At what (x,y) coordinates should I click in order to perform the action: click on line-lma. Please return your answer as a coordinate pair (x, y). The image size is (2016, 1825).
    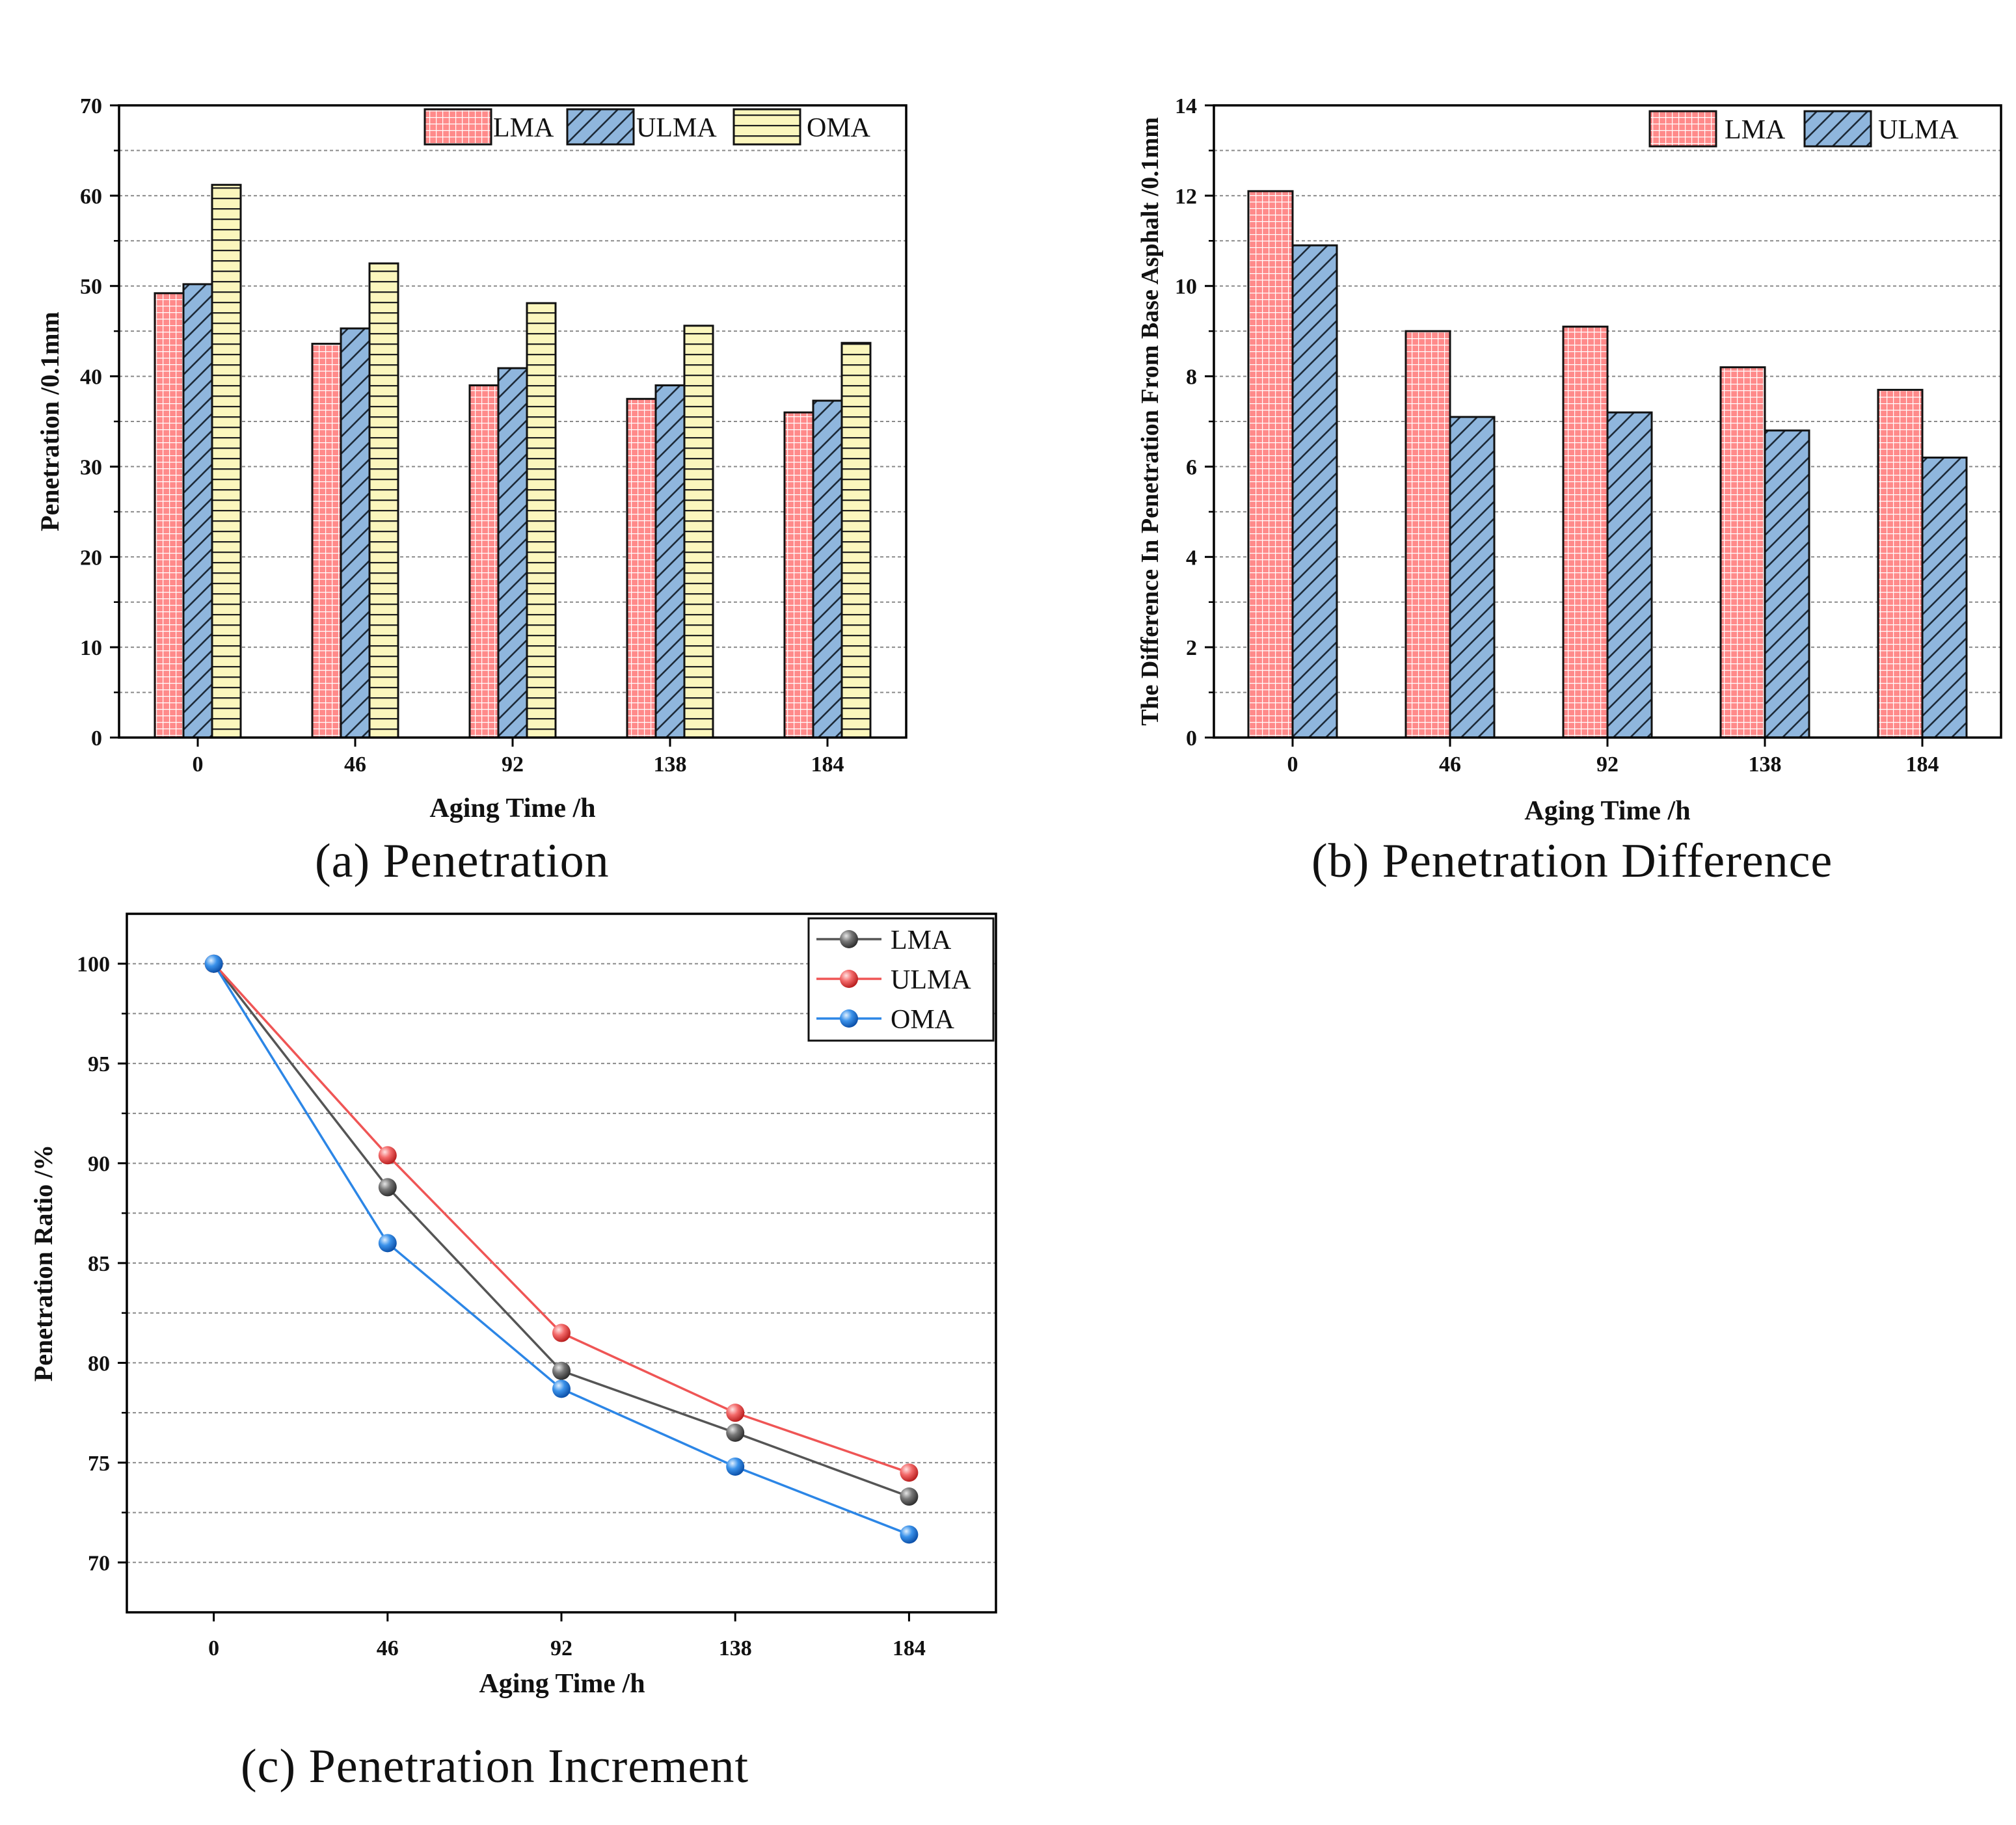
    Looking at the image, I should click on (561, 1230).